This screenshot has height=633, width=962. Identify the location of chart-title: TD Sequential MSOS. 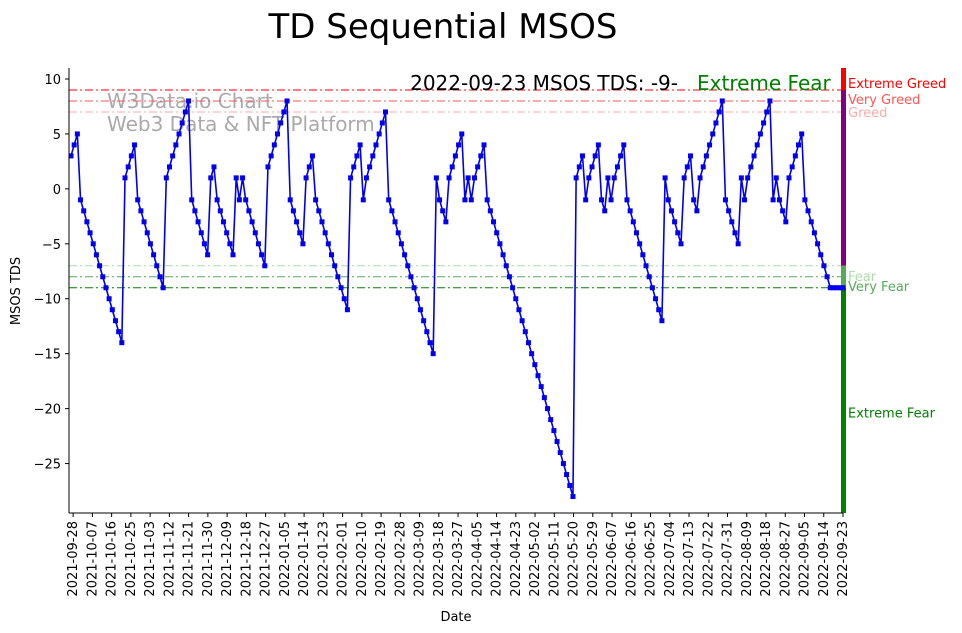
(443, 27).